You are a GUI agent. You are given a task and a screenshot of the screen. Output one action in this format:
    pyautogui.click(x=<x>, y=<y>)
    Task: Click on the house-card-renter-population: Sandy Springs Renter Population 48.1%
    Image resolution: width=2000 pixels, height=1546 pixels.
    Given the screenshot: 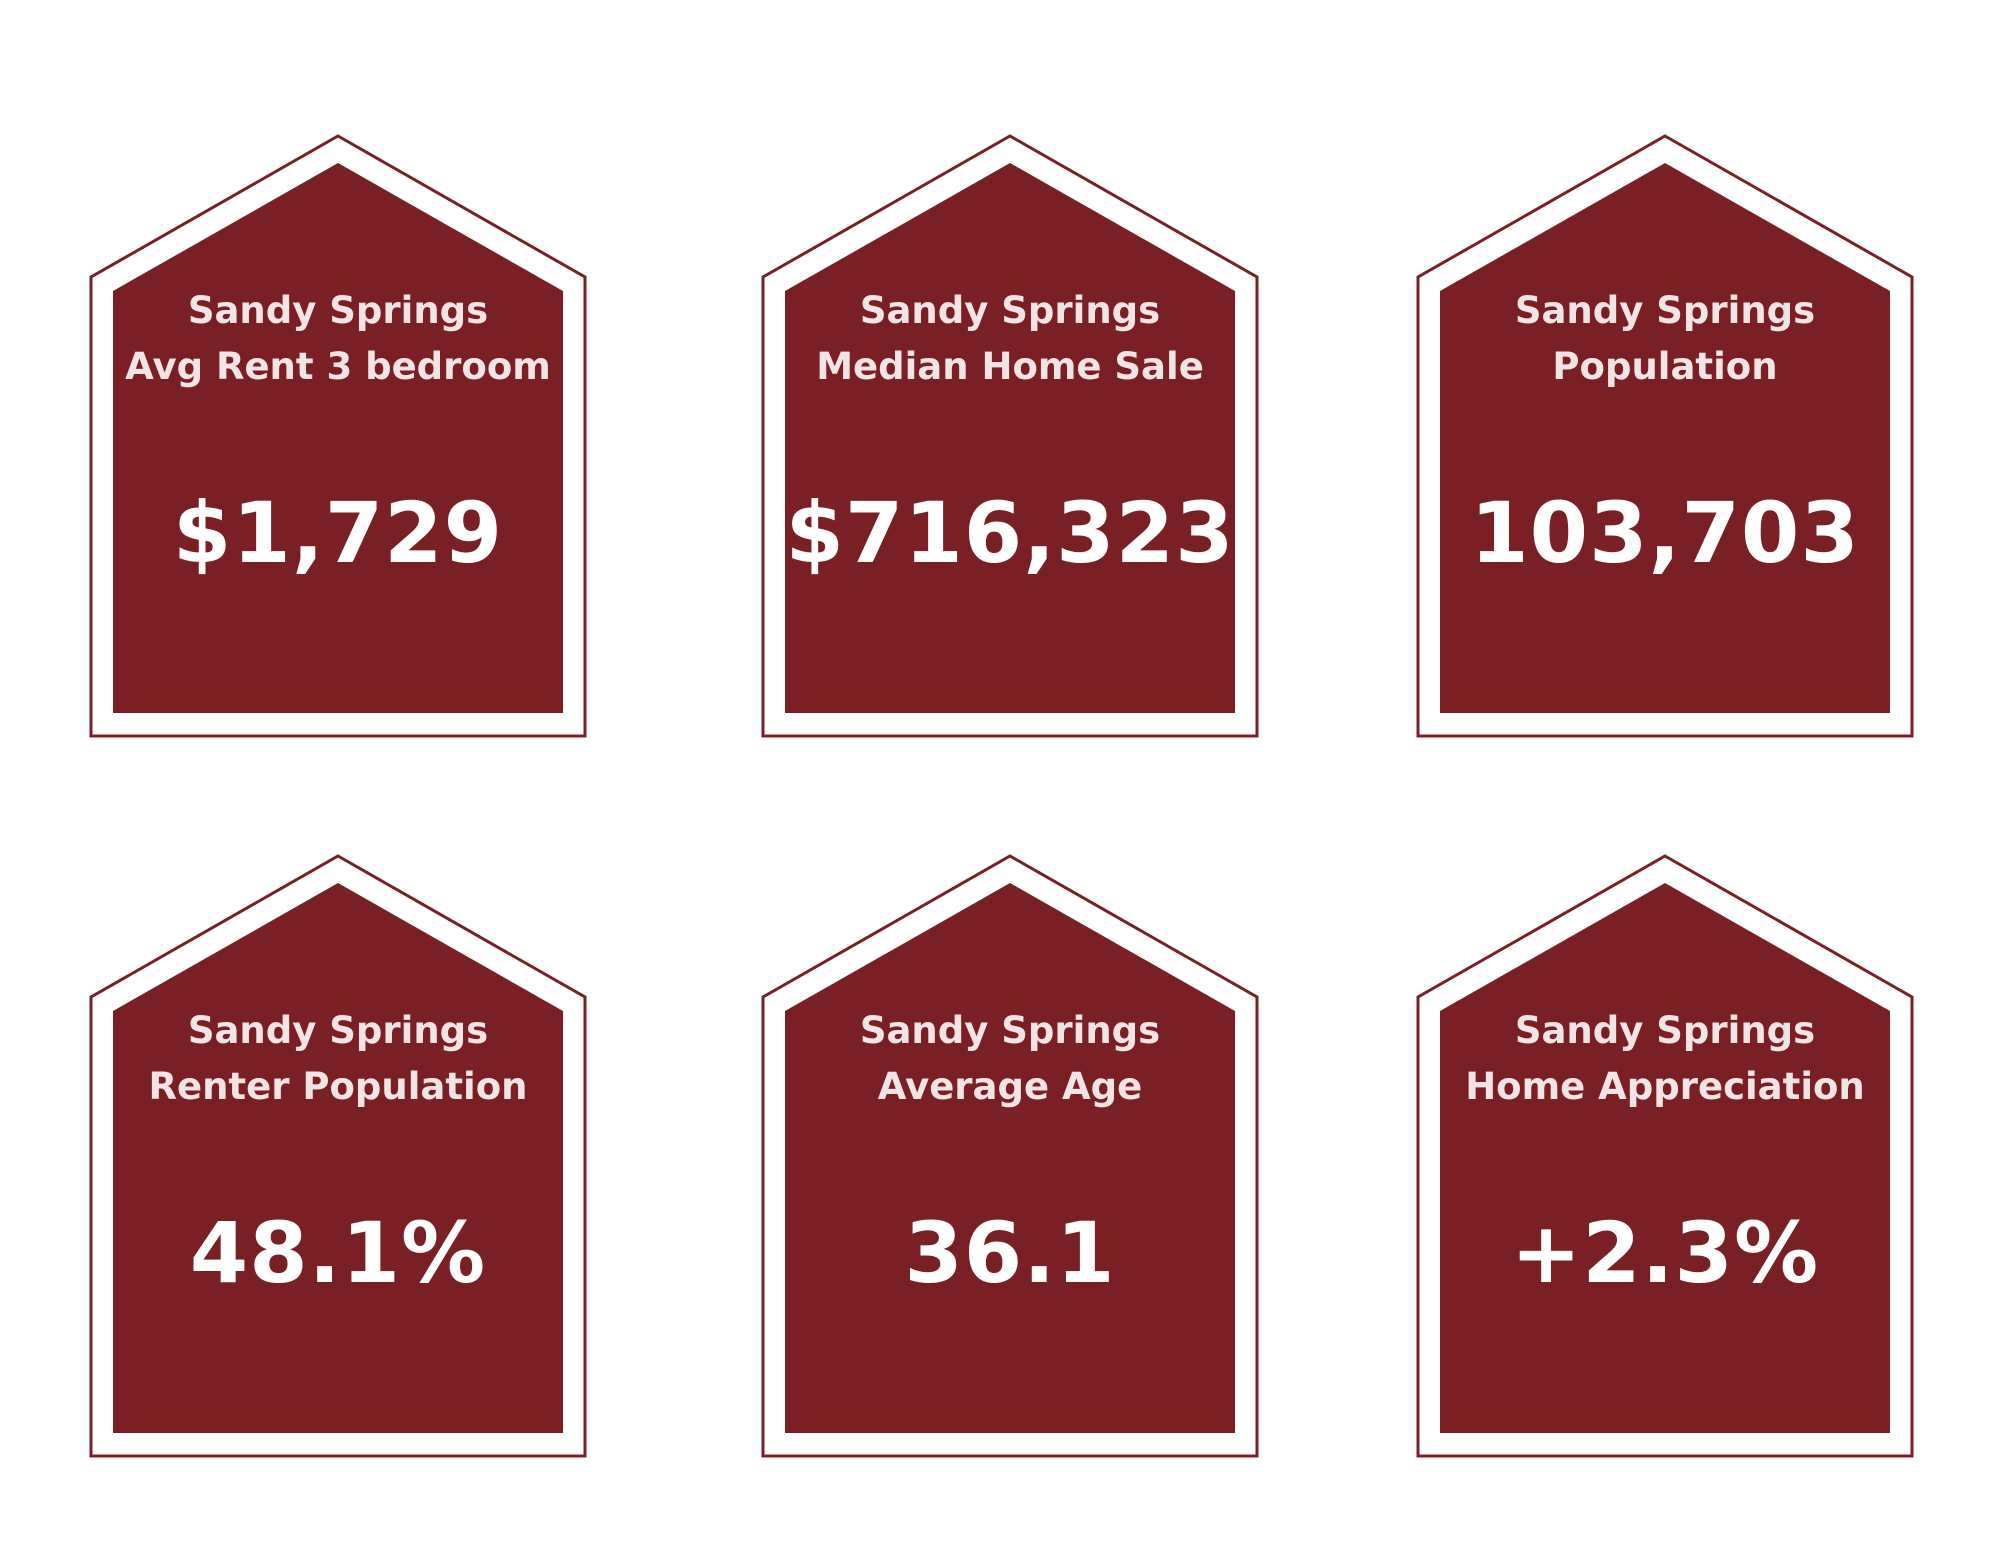 What is the action you would take?
    pyautogui.click(x=338, y=1155)
    